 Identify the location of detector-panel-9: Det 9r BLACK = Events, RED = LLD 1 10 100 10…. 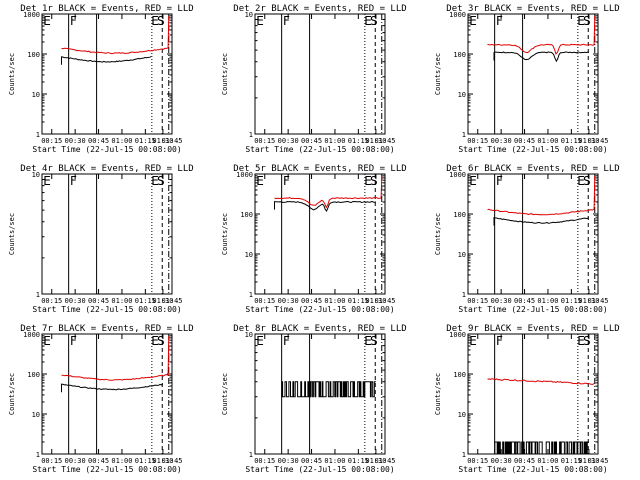
(527, 399).